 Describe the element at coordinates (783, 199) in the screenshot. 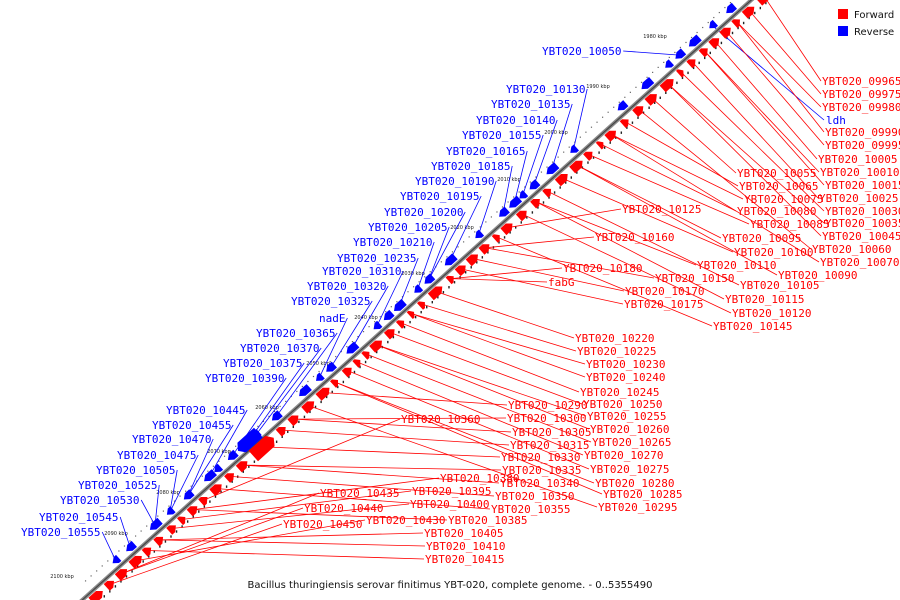

I see `forward-gene-label: YBT020_10075` at that location.